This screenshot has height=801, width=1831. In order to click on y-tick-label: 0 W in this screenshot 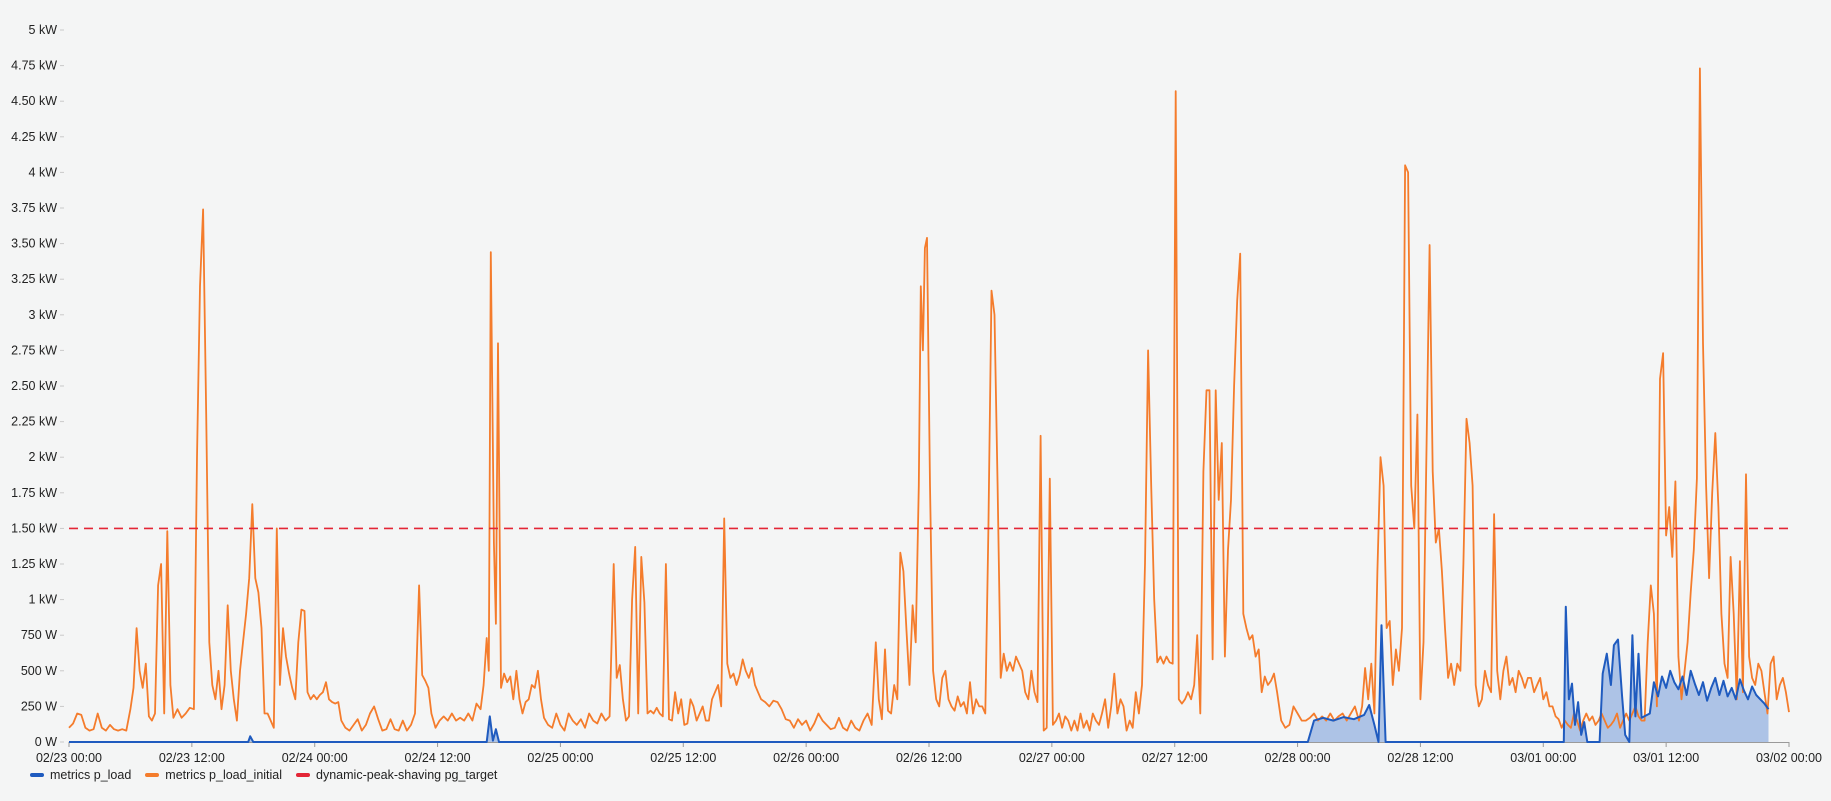, I will do `click(46, 742)`.